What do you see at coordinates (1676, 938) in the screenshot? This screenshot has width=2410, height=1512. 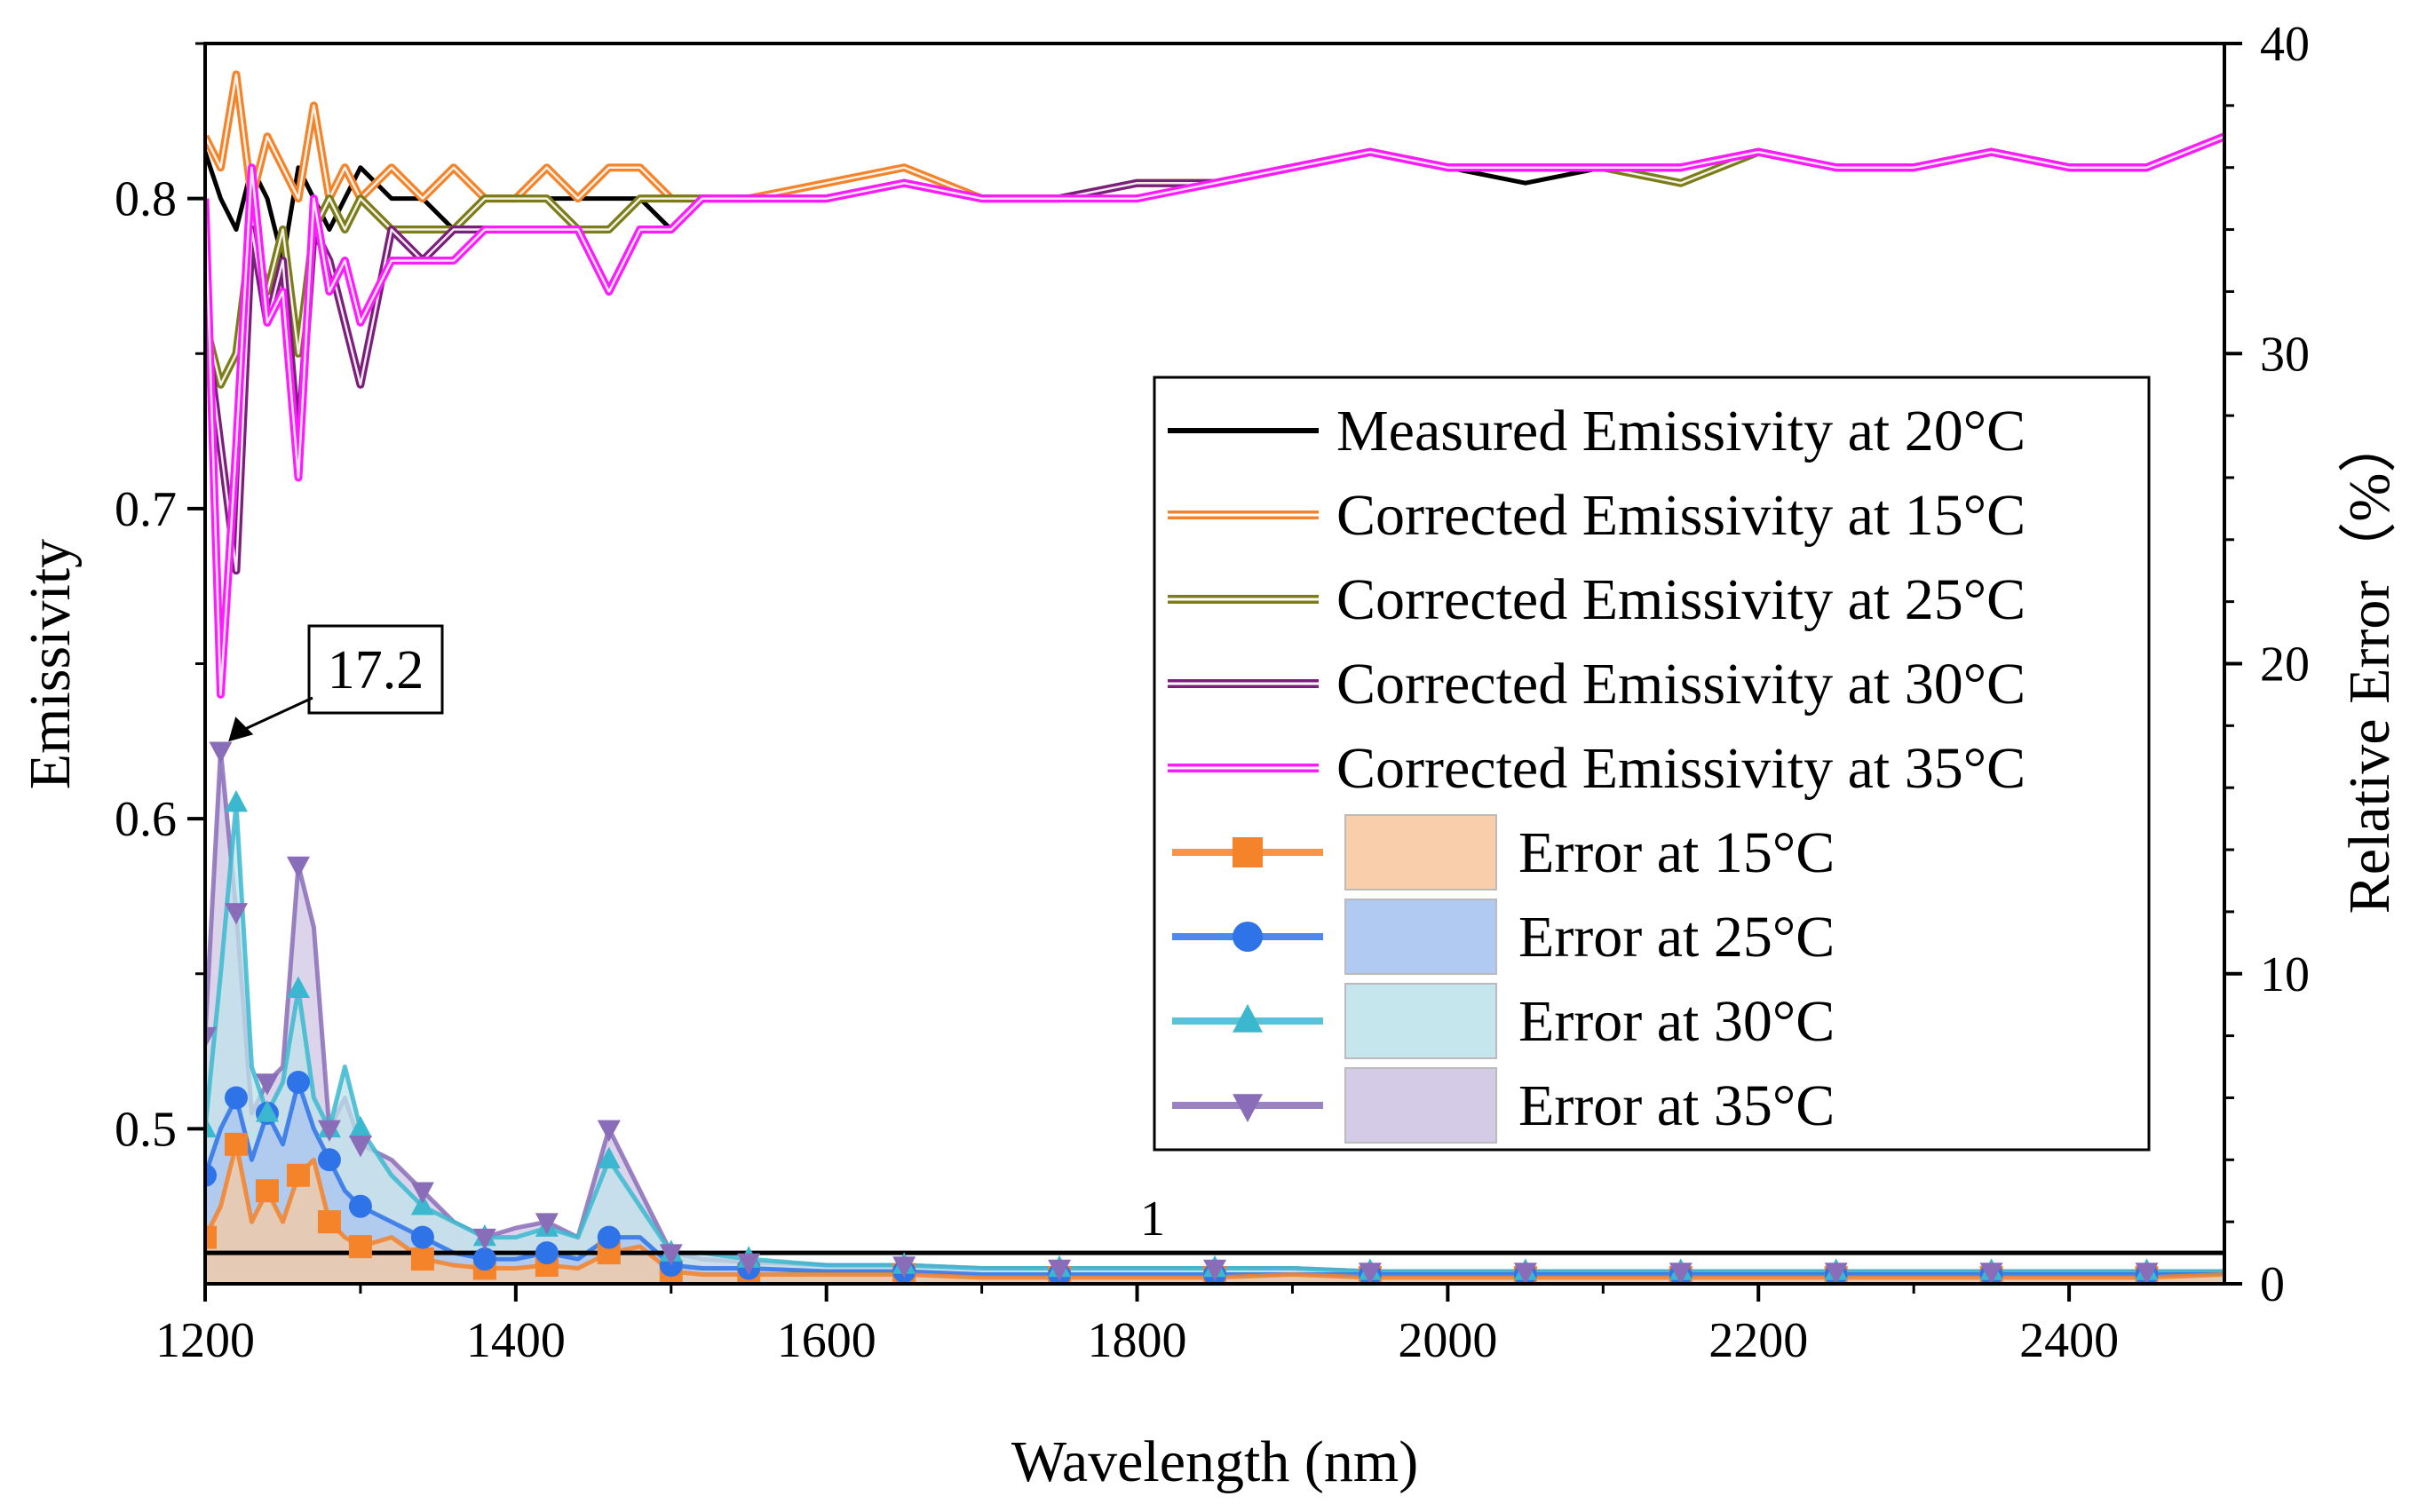 I see `legend-label-error: Error at 25°C` at bounding box center [1676, 938].